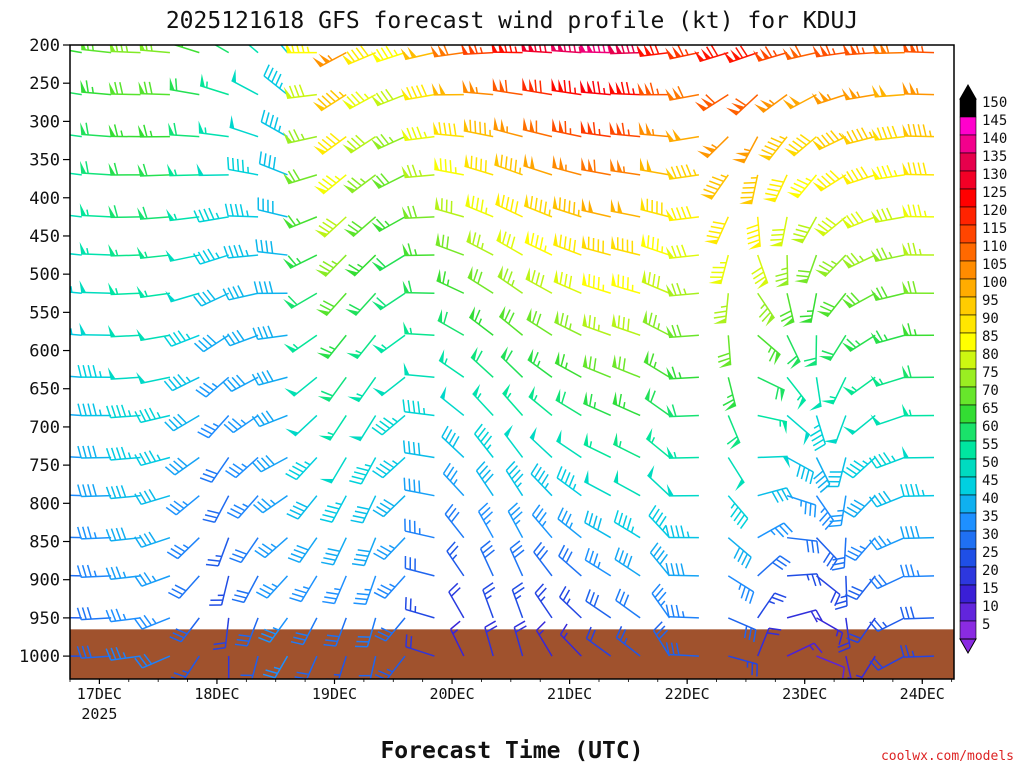  I want to click on colorbar-tick-label: 60, so click(990, 427).